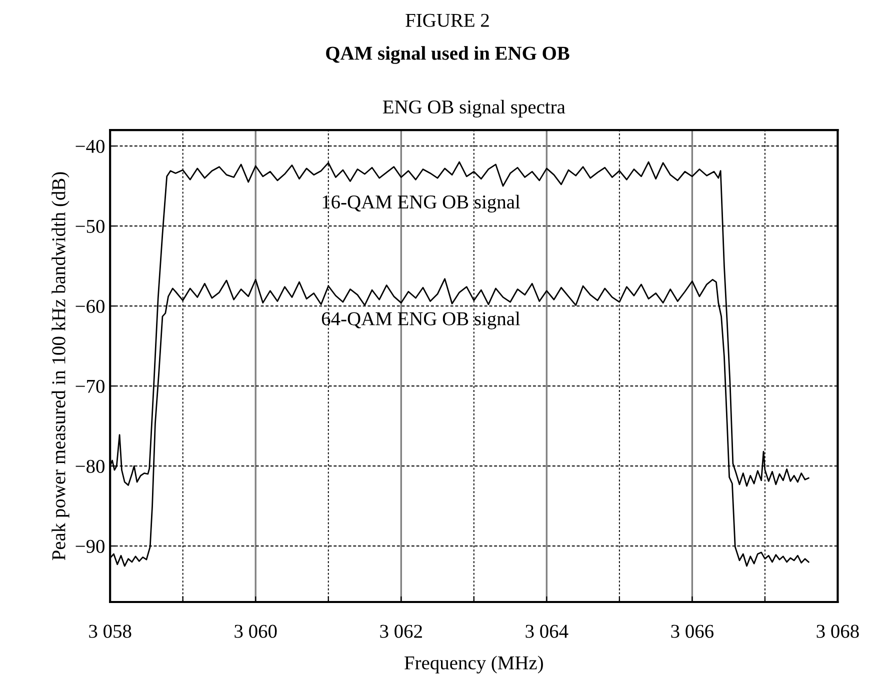 Image resolution: width=895 pixels, height=688 pixels. I want to click on x-tick-label: 3 066, so click(692, 631).